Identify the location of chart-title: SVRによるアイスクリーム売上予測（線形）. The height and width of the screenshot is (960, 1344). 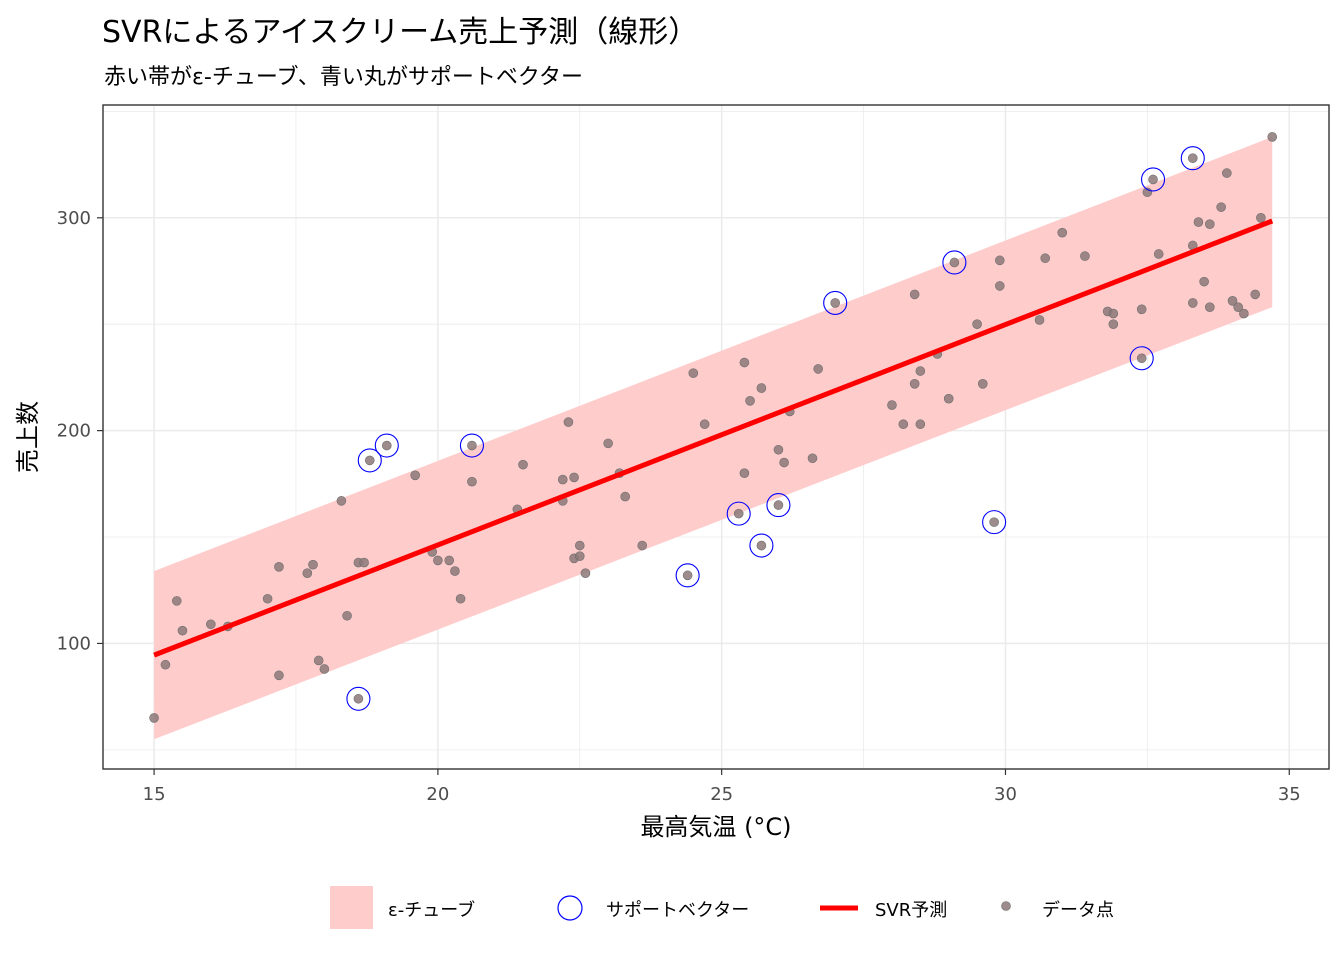
(400, 32).